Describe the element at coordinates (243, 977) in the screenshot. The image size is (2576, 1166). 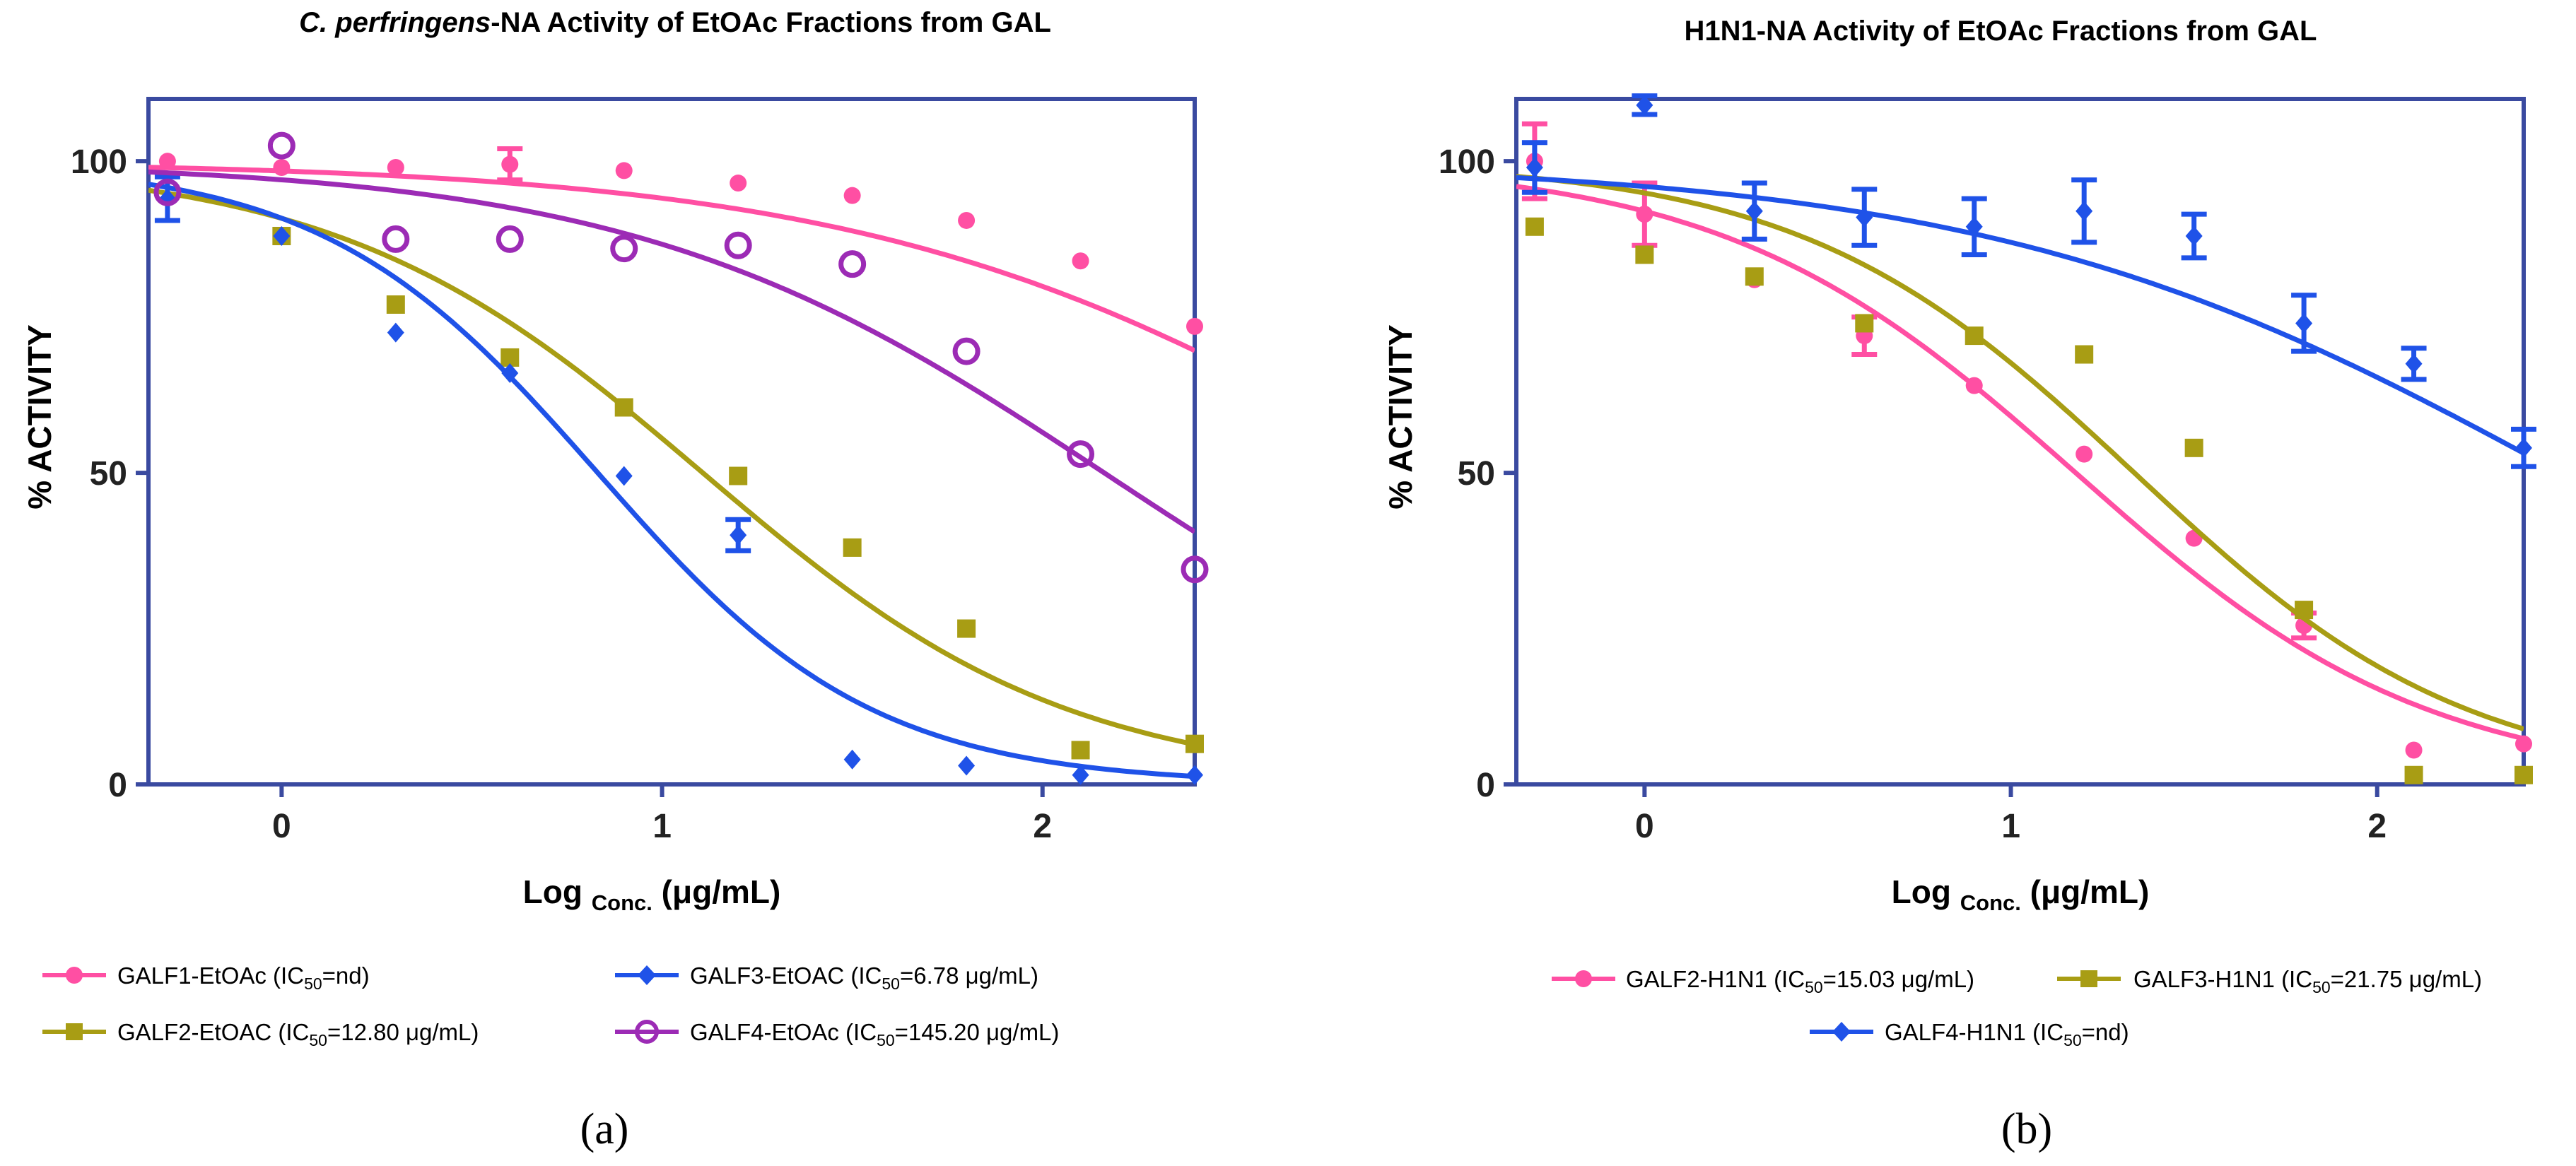
I see `legend-a-galf1-label: GALF1-EtOAc (IC50=nd)` at that location.